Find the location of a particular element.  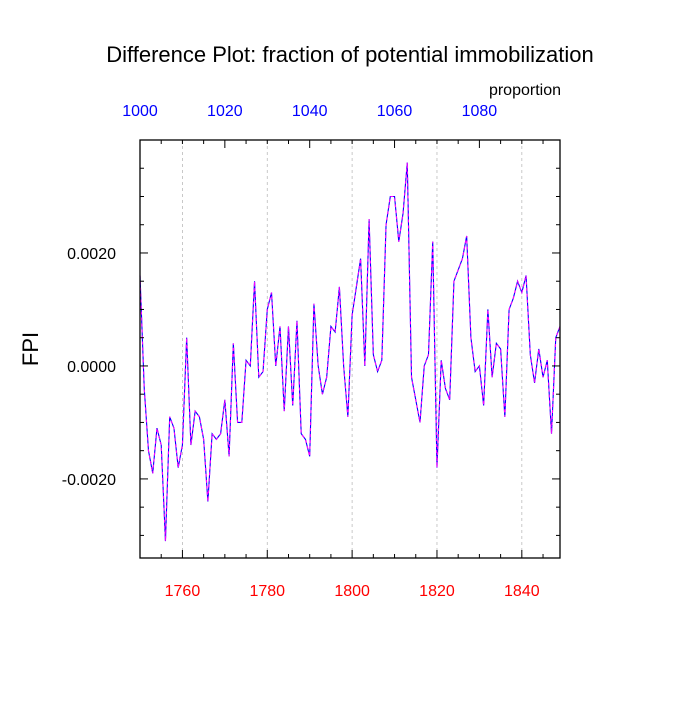

x-tick-label-top: 1080 is located at coordinates (480, 111).